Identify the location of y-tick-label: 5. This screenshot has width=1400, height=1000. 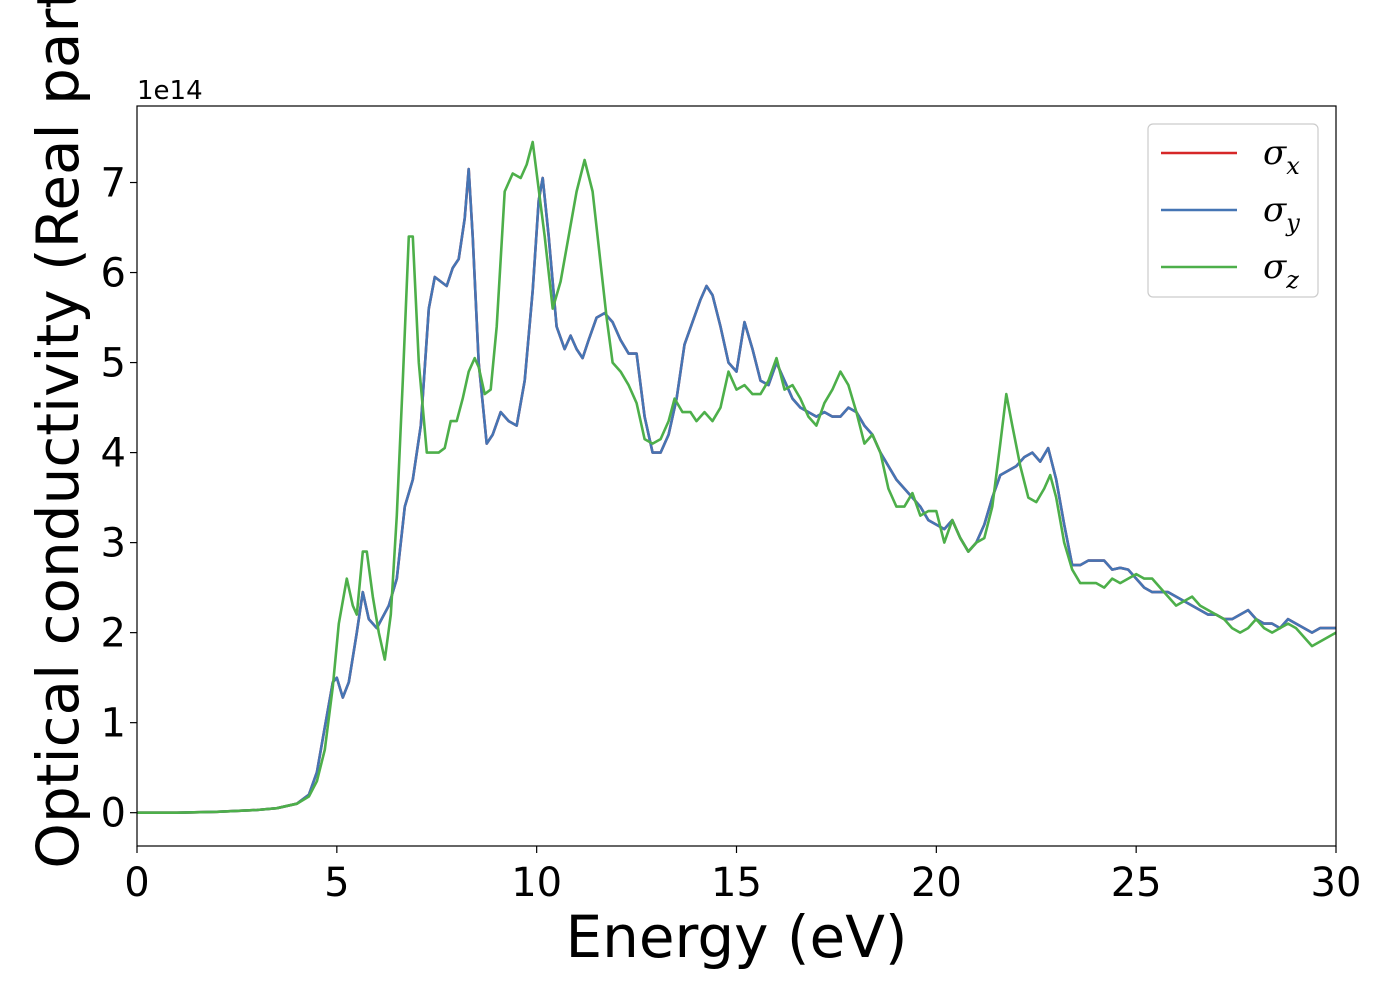
(113, 364).